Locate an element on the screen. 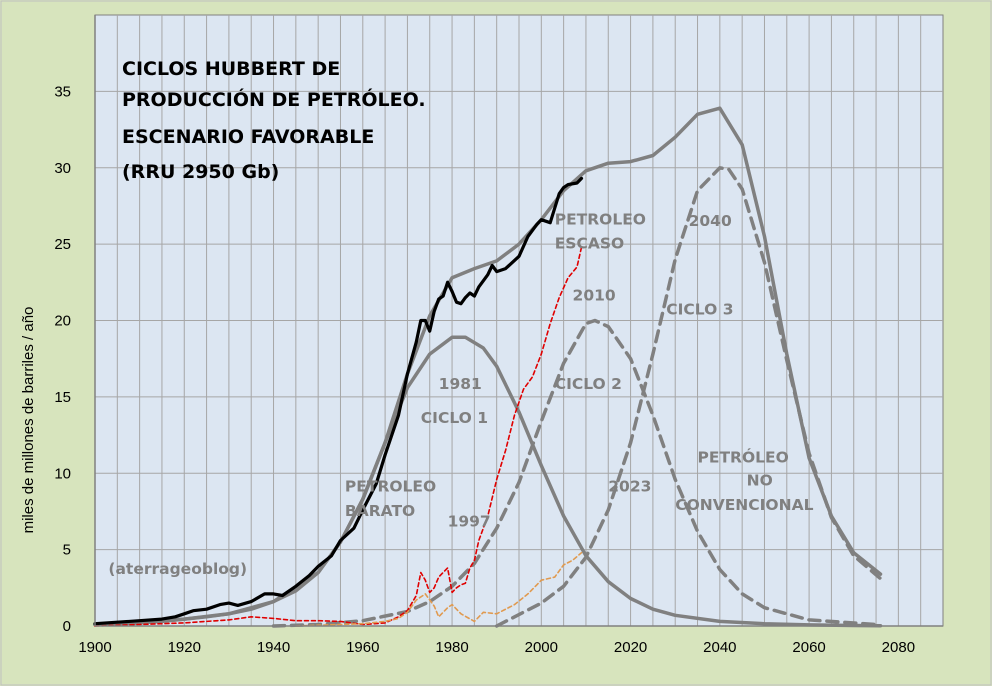 The height and width of the screenshot is (686, 992). y-tick-label: 5 is located at coordinates (67, 550).